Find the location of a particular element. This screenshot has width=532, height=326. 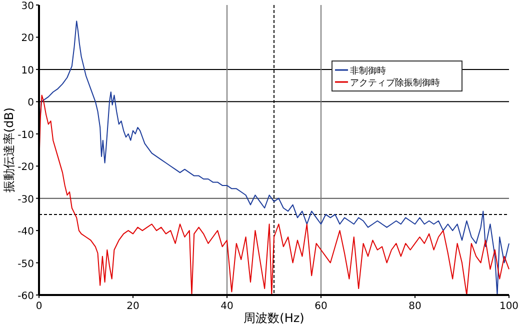

x-axis-title: 周波数(Hz) is located at coordinates (274, 318).